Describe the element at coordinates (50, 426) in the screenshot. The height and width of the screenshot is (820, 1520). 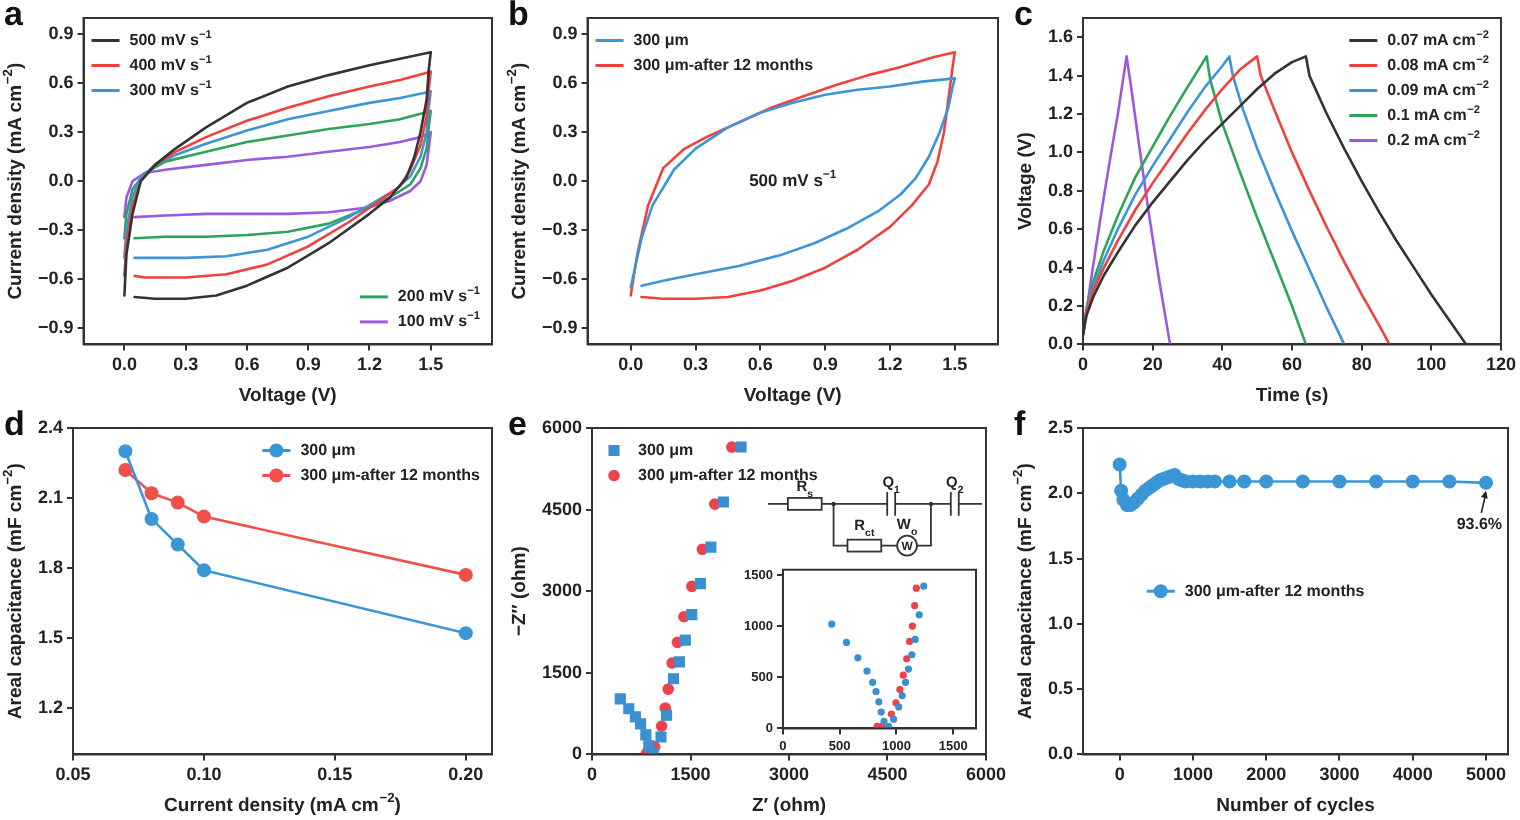
I see `y-tick-label: 2.4` at that location.